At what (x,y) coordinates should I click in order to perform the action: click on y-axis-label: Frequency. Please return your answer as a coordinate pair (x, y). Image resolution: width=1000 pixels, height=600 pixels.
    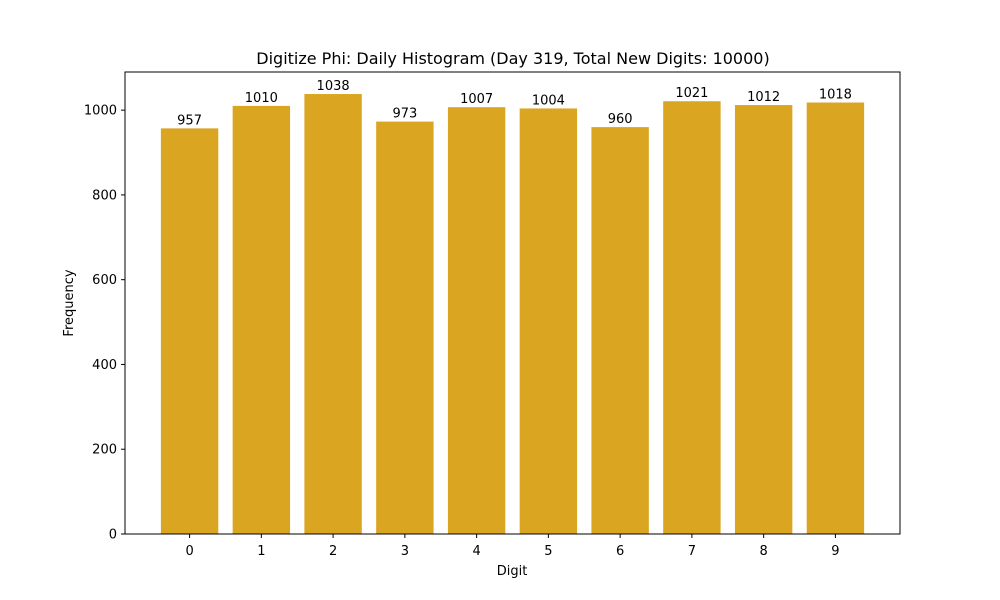
    Looking at the image, I should click on (69, 302).